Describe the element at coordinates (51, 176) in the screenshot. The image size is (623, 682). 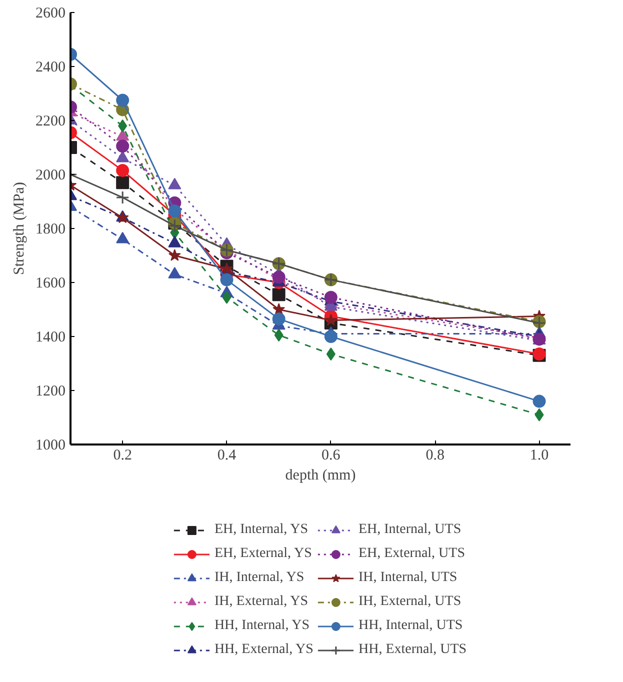
I see `y-tick-label: 2000` at that location.